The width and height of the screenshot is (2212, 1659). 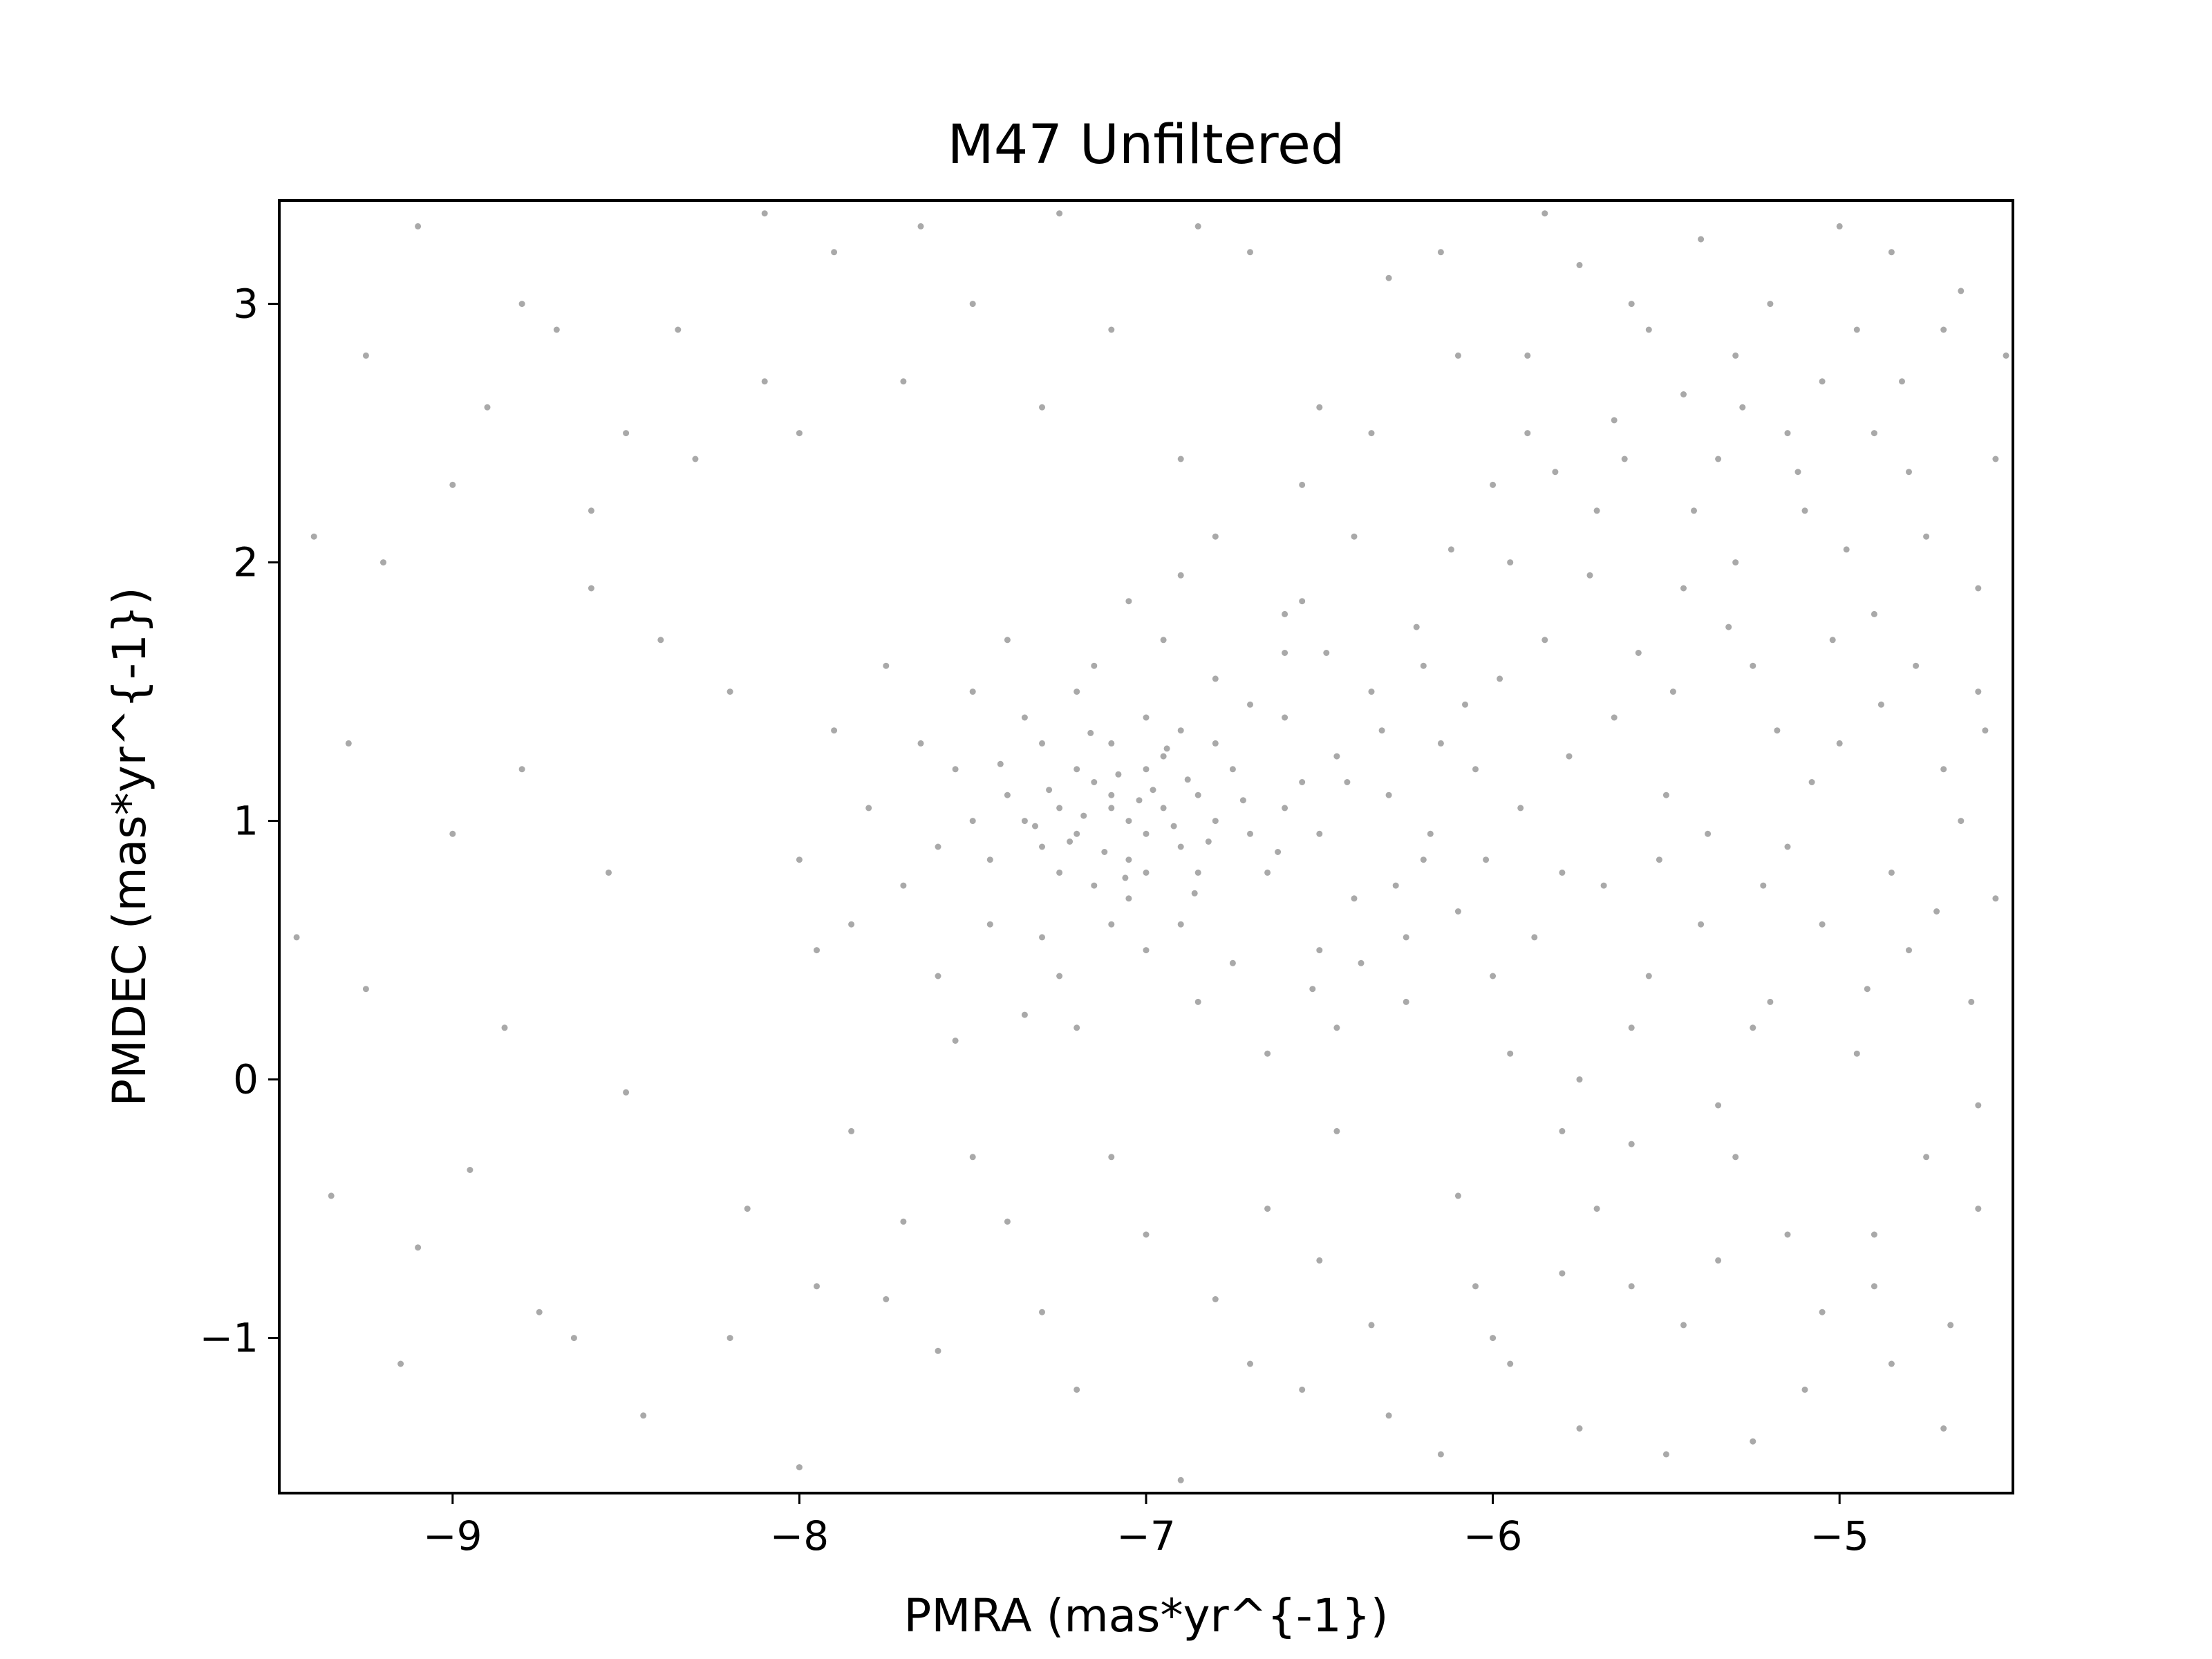 I want to click on x-tick-label: −8, so click(x=800, y=1535).